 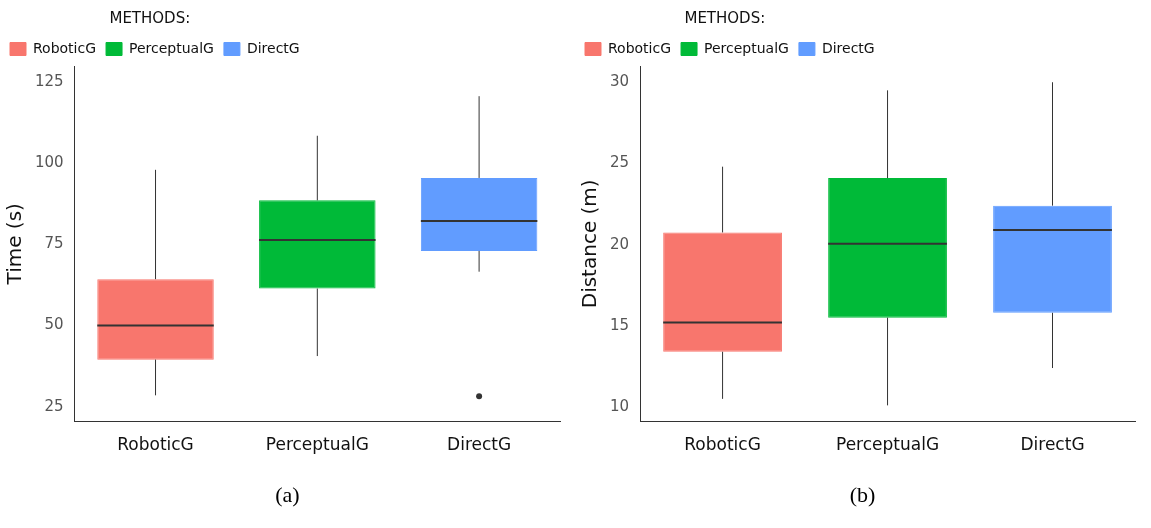 What do you see at coordinates (49, 162) in the screenshot?
I see `y-tick-label: 100` at bounding box center [49, 162].